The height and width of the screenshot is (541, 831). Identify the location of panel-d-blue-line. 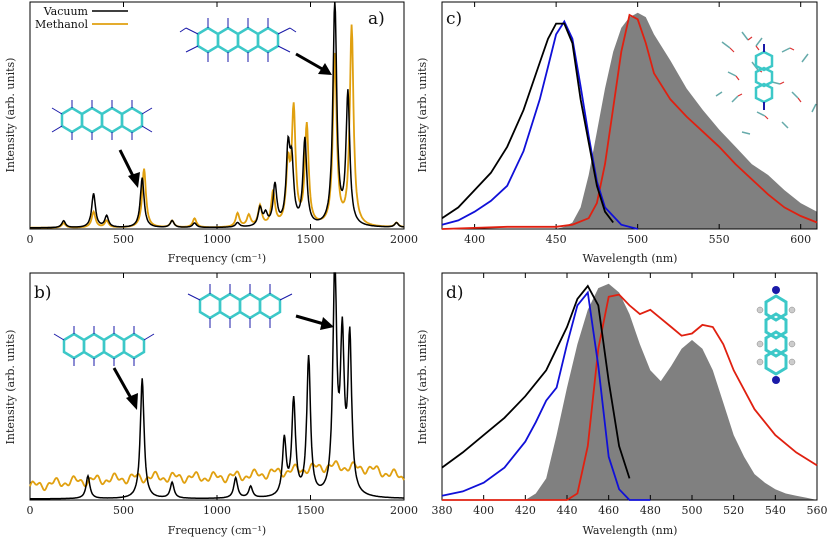
(546, 395).